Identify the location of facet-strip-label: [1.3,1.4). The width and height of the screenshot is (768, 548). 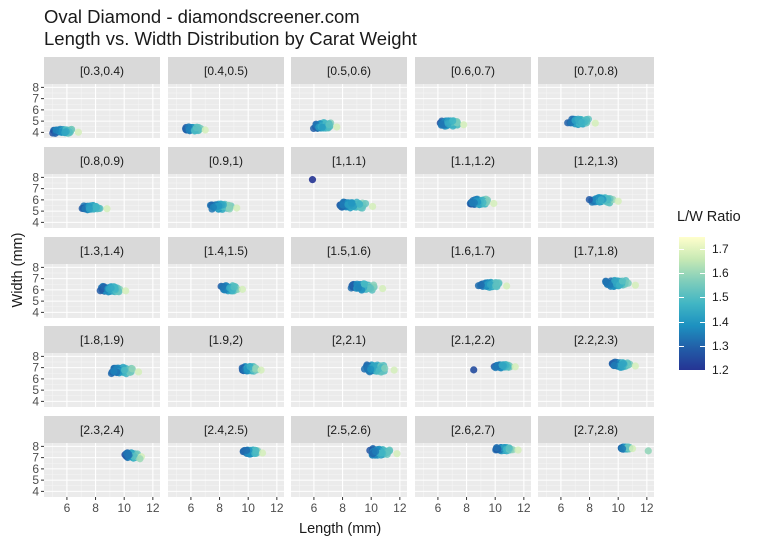
(102, 251).